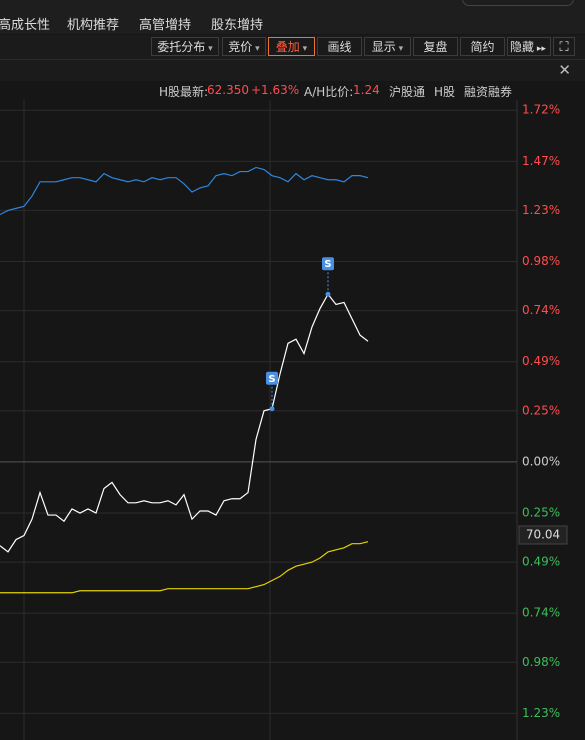 Image resolution: width=585 pixels, height=740 pixels. I want to click on info-value: 1.24, so click(366, 90).